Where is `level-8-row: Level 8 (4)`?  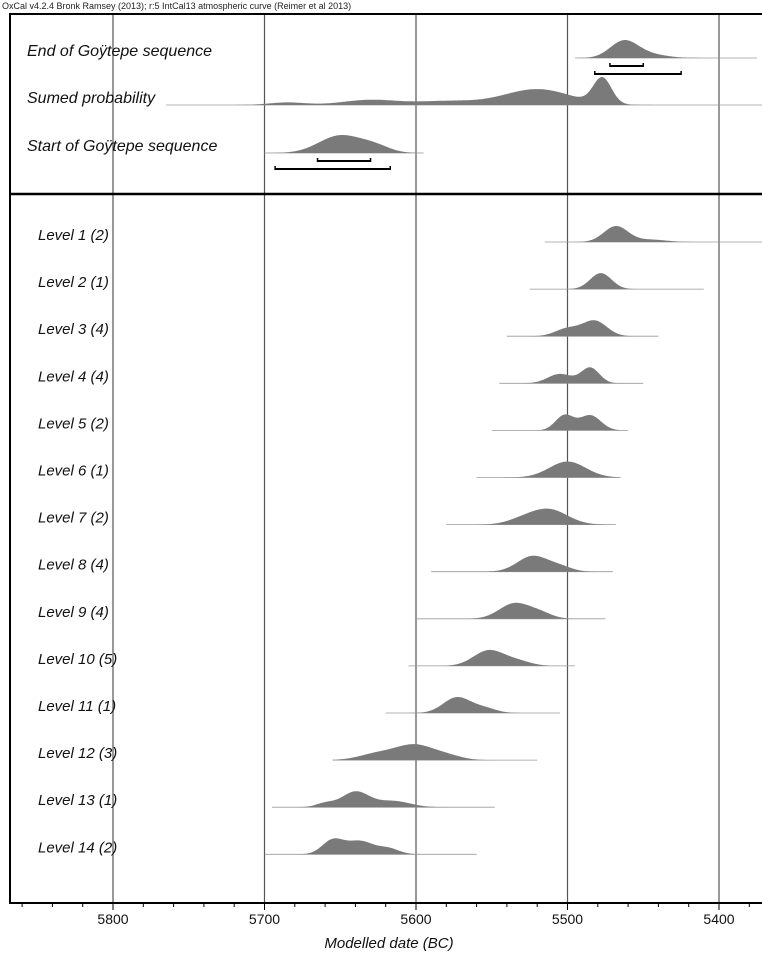 level-8-row: Level 8 (4) is located at coordinates (325, 564).